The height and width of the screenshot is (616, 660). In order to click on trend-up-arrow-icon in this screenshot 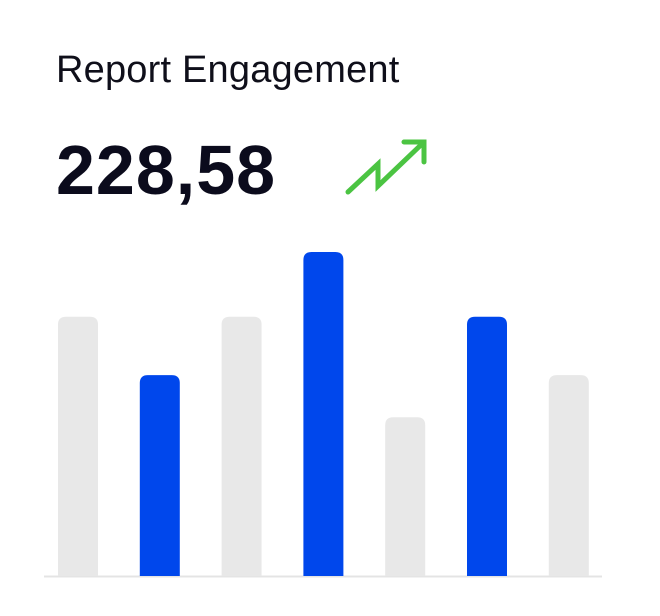, I will do `click(386, 167)`.